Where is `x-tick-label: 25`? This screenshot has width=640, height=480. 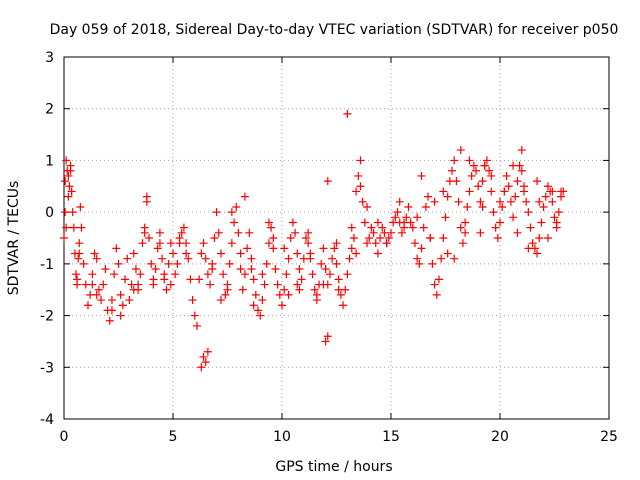
x-tick-label: 25 is located at coordinates (609, 437).